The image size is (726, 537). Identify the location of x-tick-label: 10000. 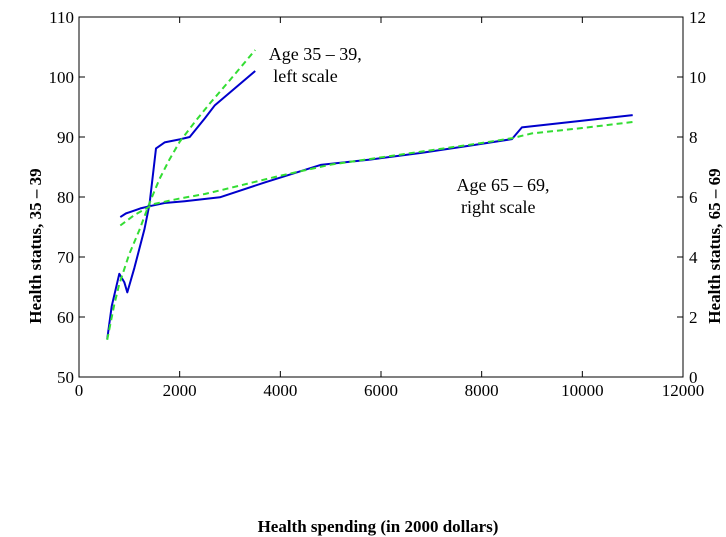
(582, 390).